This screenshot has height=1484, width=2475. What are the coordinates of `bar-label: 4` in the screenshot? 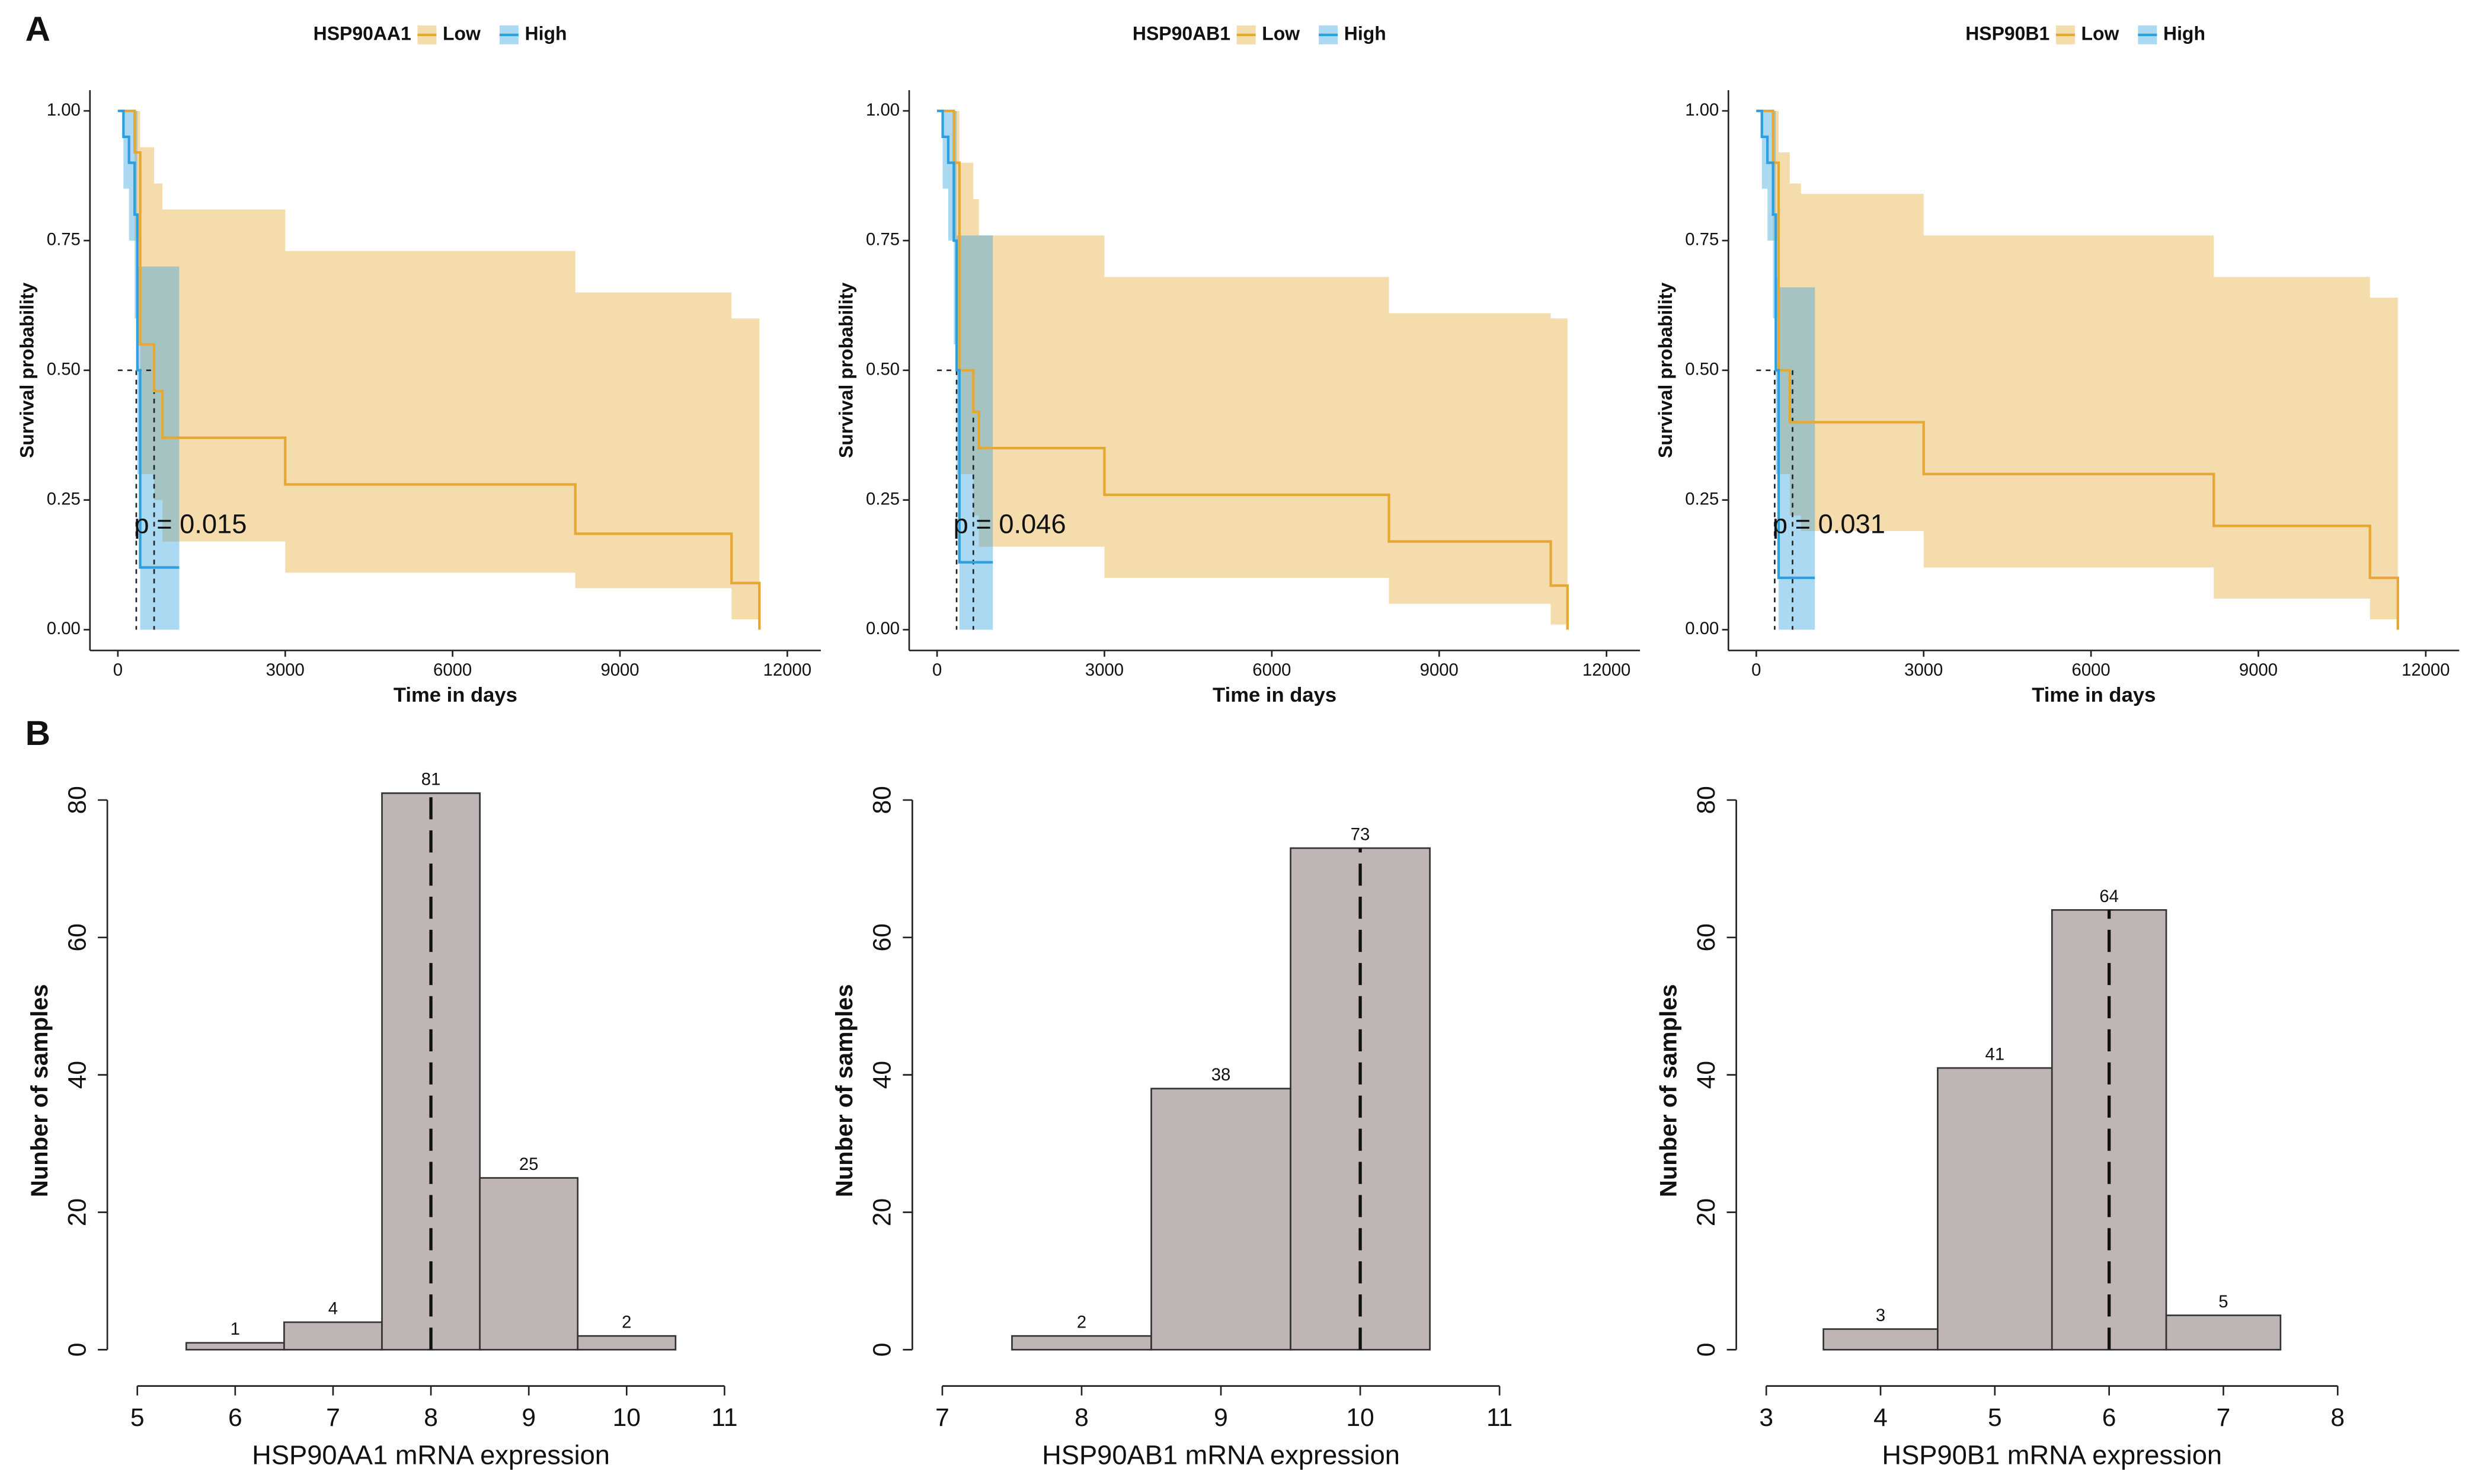 It's located at (333, 1308).